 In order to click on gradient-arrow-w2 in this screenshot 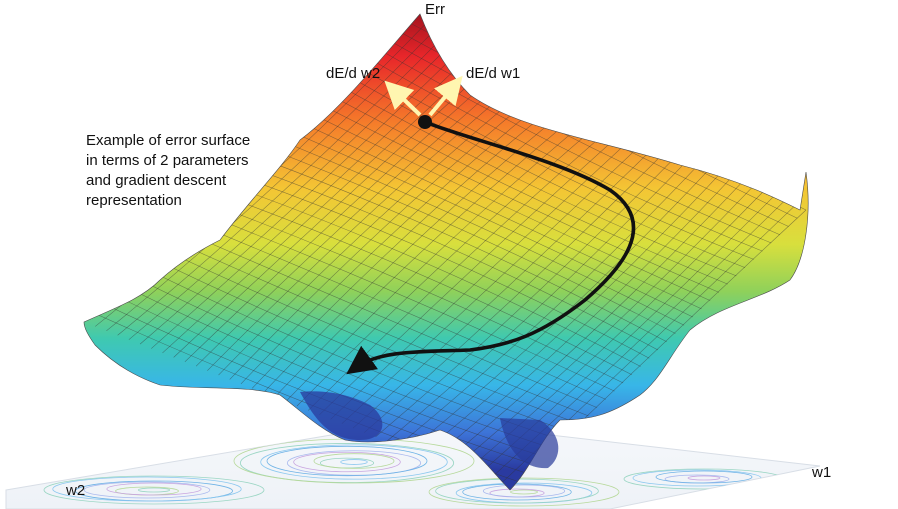, I will do `click(403, 98)`.